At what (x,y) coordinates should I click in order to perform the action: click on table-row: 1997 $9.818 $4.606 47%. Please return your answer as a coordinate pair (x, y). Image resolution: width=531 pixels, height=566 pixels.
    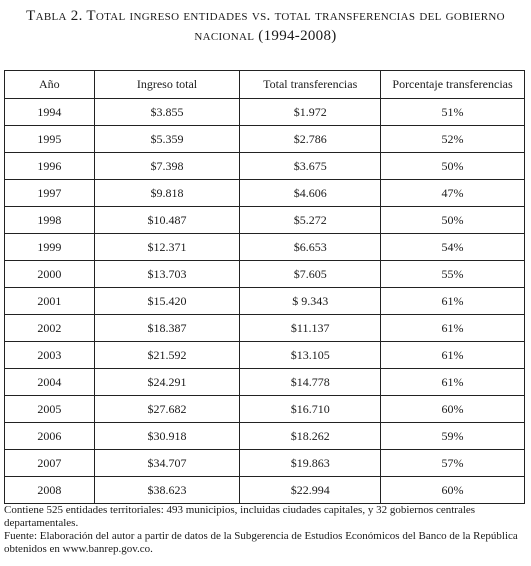
    Looking at the image, I should click on (264, 193).